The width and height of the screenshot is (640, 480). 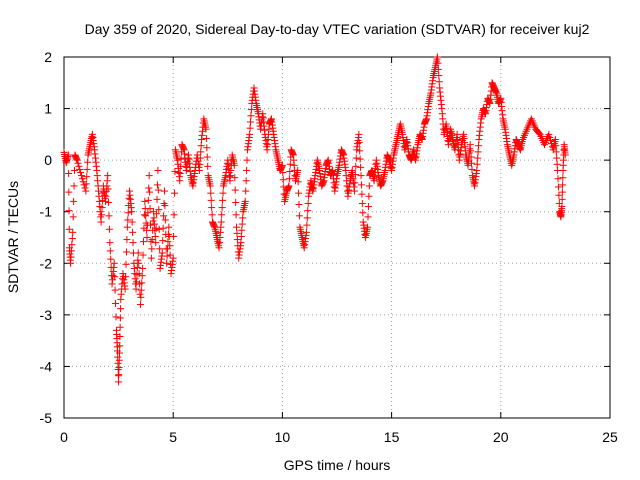 I want to click on y-tick-labels: -5 -4 -3 -2 -1 0 1 2, so click(x=46, y=237).